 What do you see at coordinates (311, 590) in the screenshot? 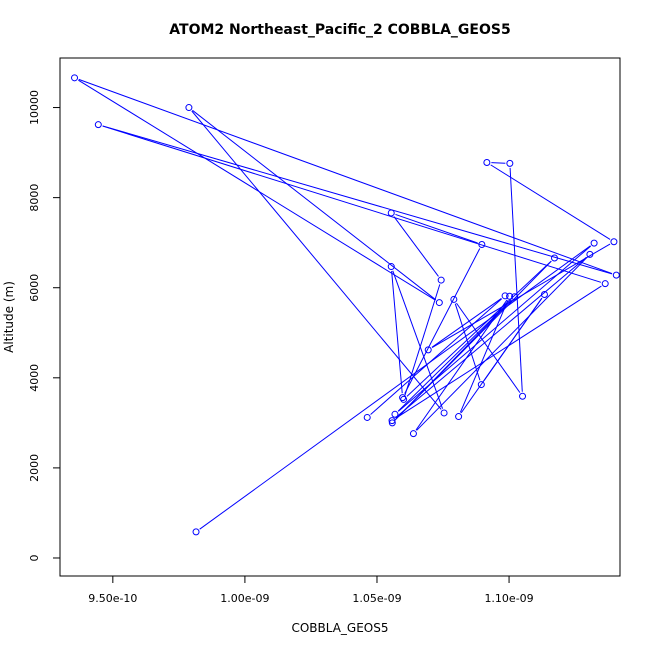
I see `x-axis: 9.50e-10 1.00e-09 1.05e-09 1.10e-09` at bounding box center [311, 590].